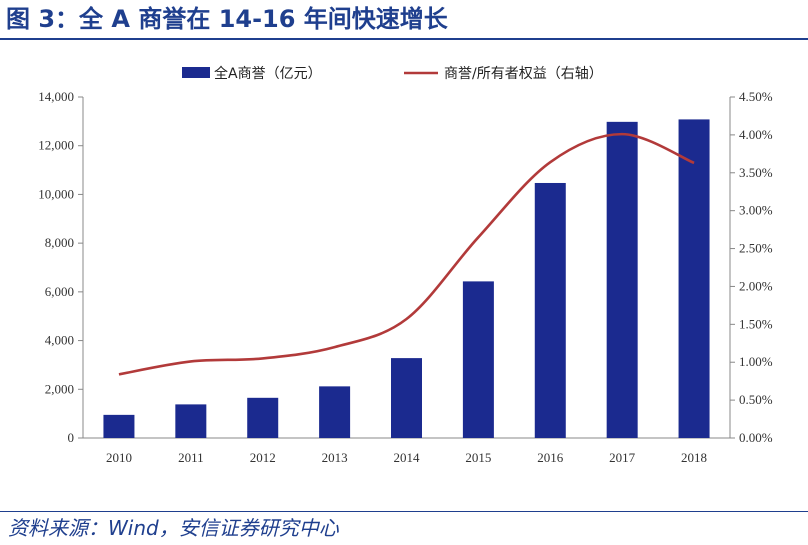  I want to click on y-right-tick-label: 3.50%, so click(756, 172).